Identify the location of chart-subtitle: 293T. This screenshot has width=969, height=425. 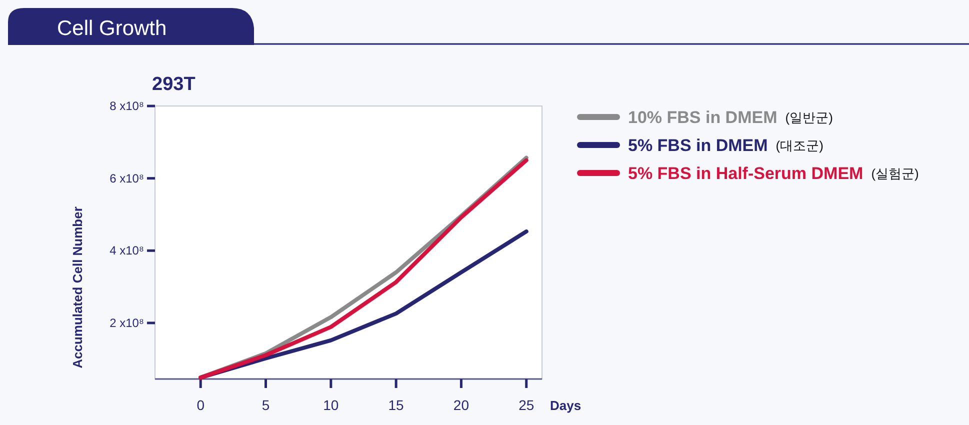
(174, 84).